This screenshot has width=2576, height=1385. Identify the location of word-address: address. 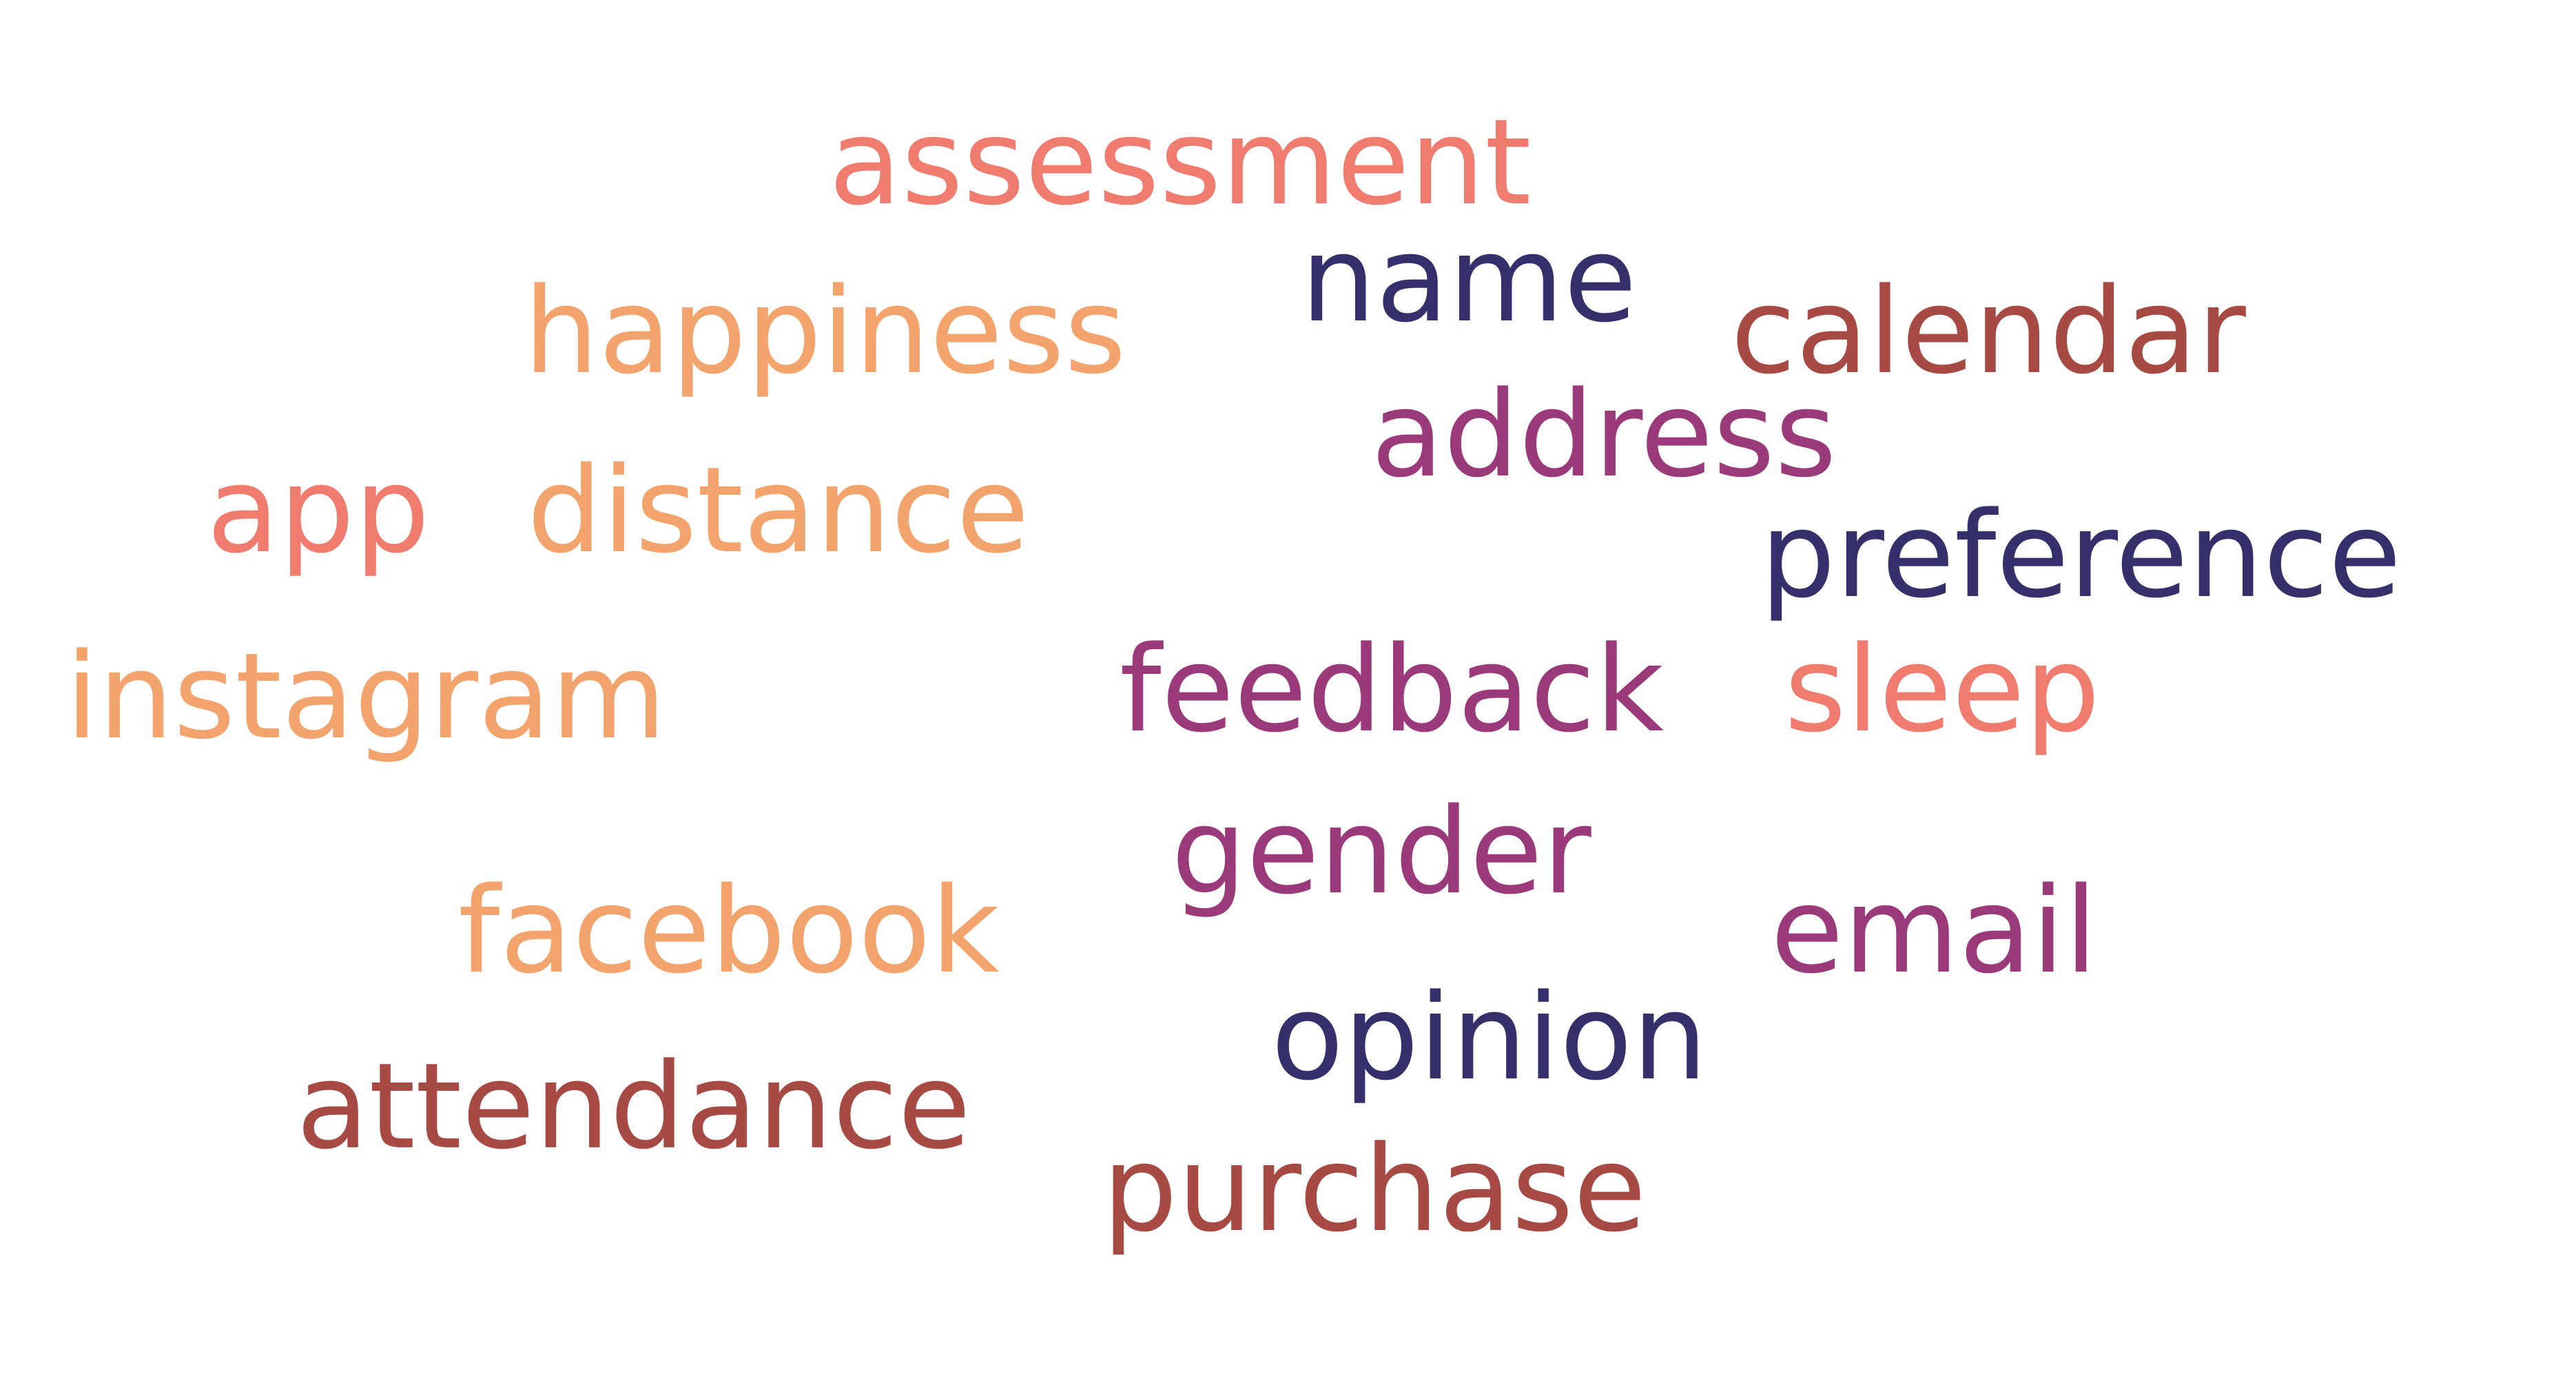
(1604, 434).